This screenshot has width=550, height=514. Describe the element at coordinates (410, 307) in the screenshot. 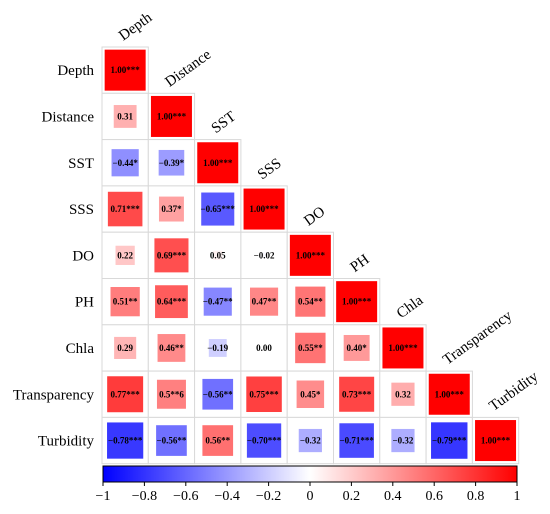

I see `column-label: Chla` at that location.